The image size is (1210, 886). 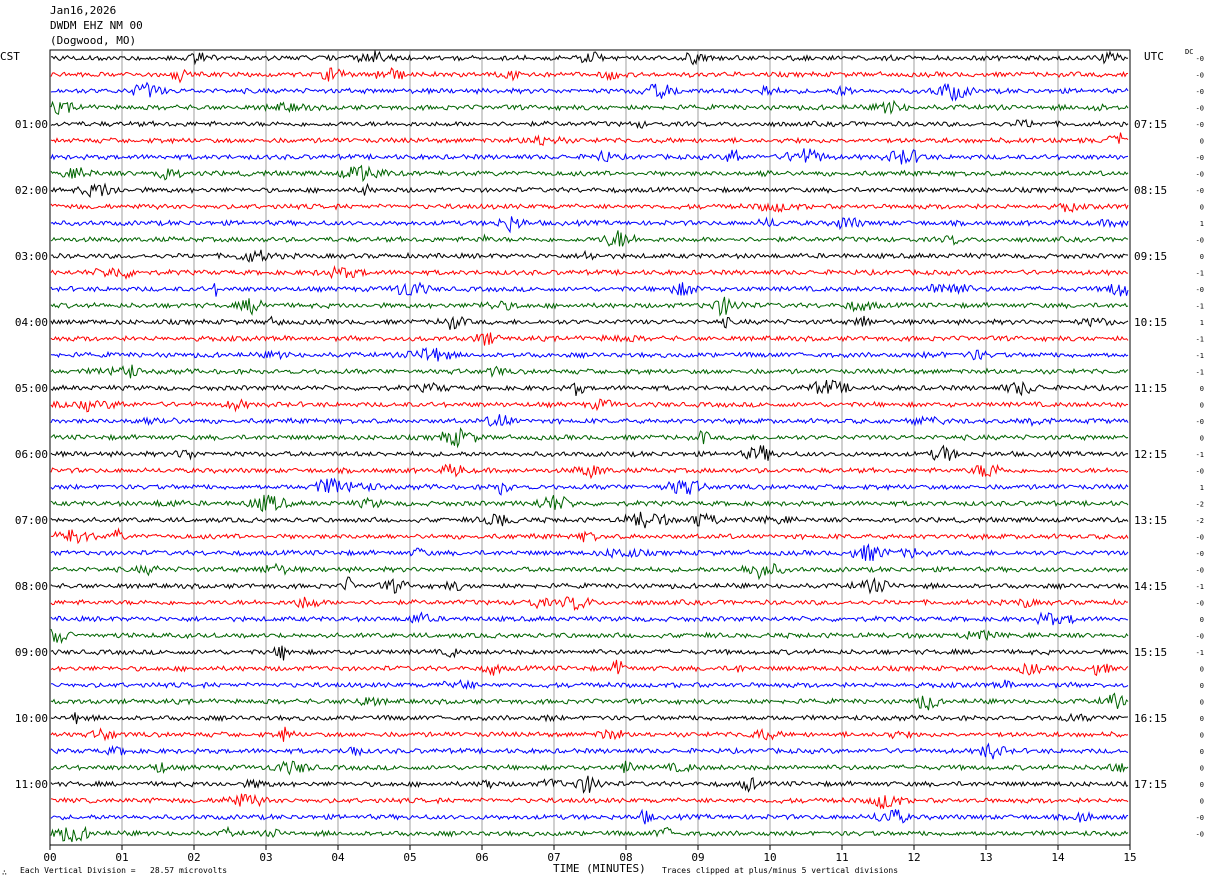 I want to click on x-tick-label: 08, so click(x=625, y=857).